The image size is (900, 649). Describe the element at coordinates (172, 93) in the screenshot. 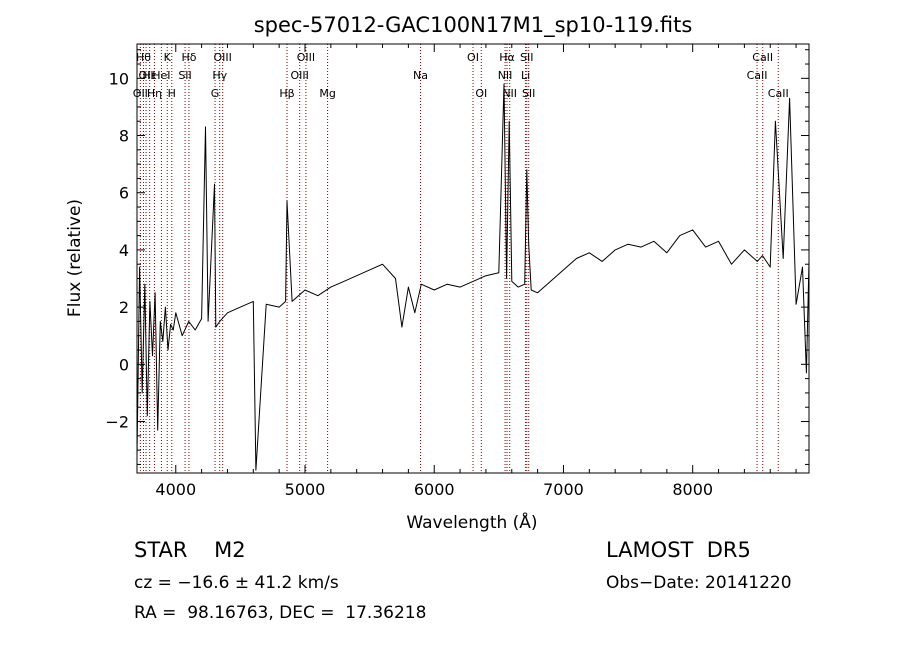

I see `line-marker-label: H` at that location.